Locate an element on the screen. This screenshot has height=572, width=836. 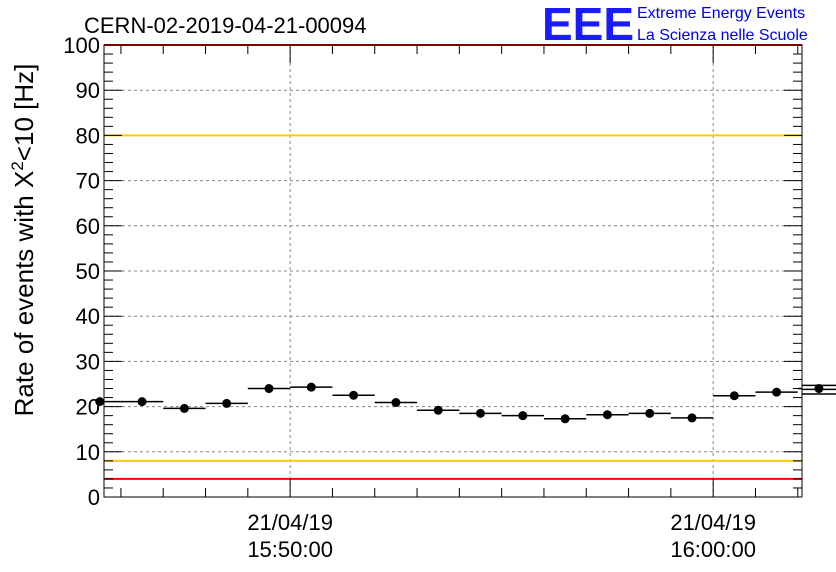
x-tick-time: 15:50:00 is located at coordinates (290, 549).